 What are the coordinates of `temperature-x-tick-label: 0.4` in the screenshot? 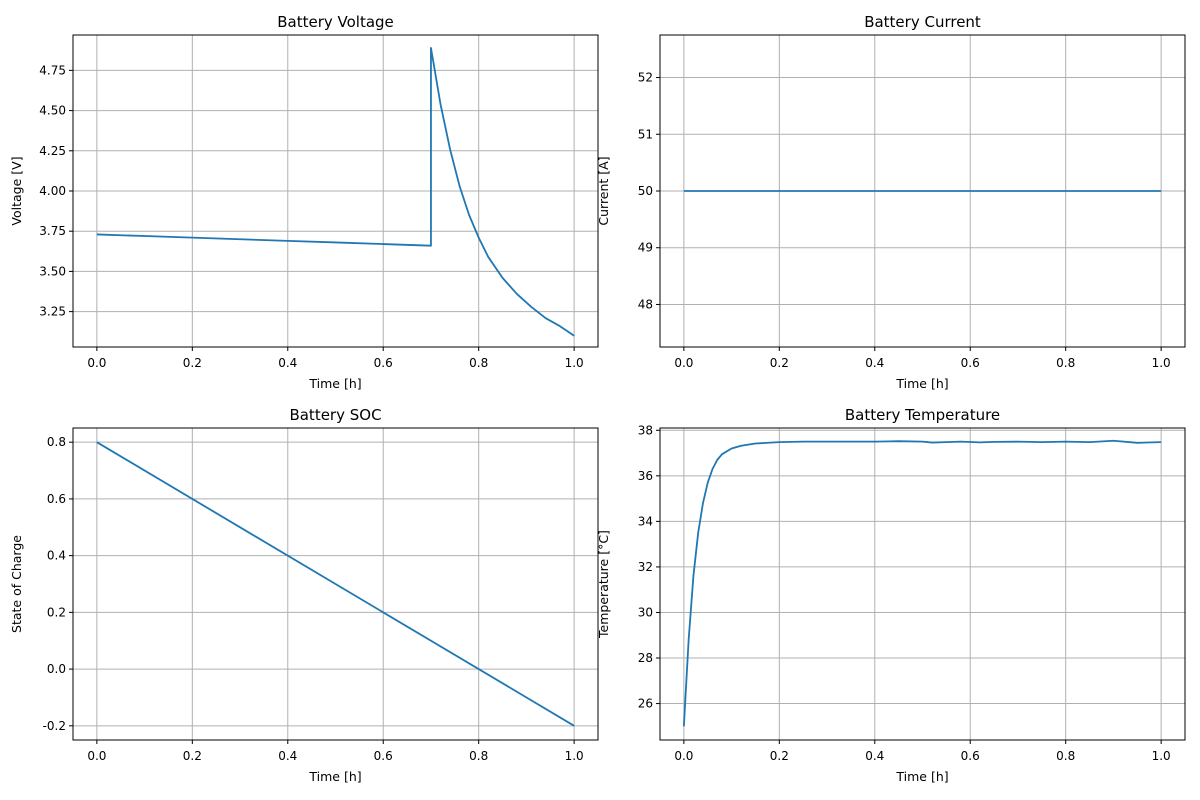 It's located at (874, 756).